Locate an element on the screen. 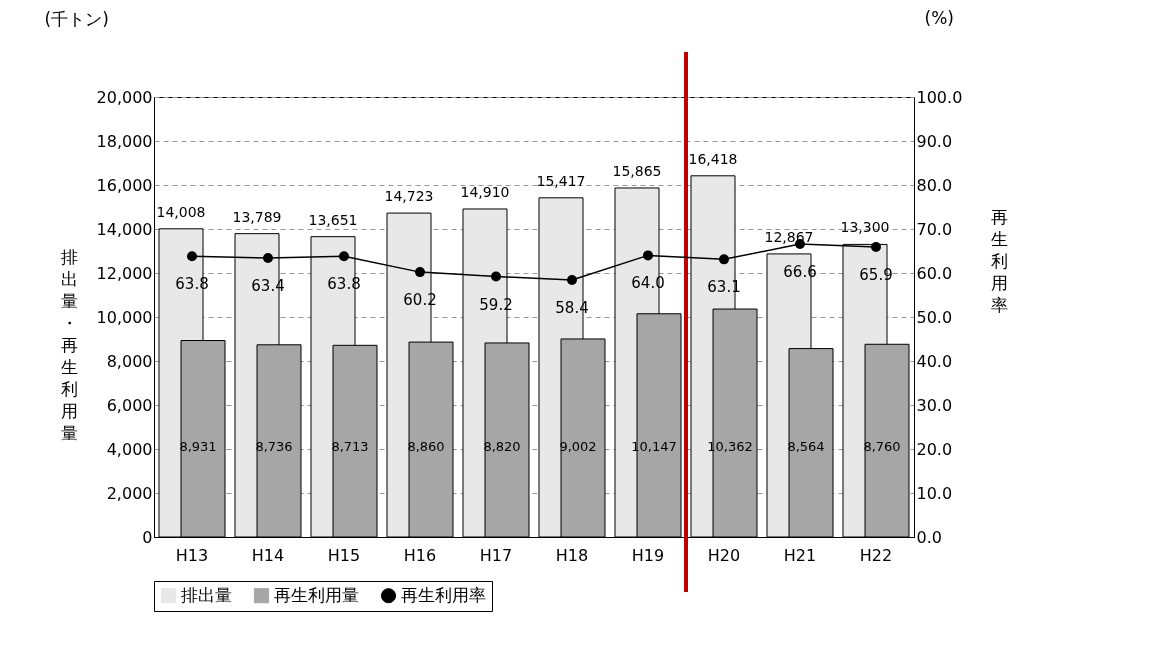  data-label: 14,910 is located at coordinates (485, 191).